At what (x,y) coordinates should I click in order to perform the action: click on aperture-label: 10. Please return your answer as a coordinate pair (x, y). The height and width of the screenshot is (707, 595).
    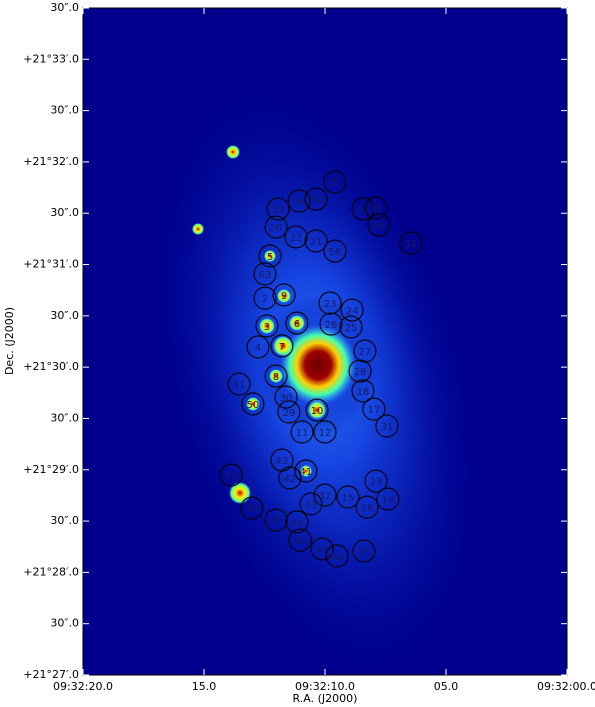
    Looking at the image, I should click on (317, 411).